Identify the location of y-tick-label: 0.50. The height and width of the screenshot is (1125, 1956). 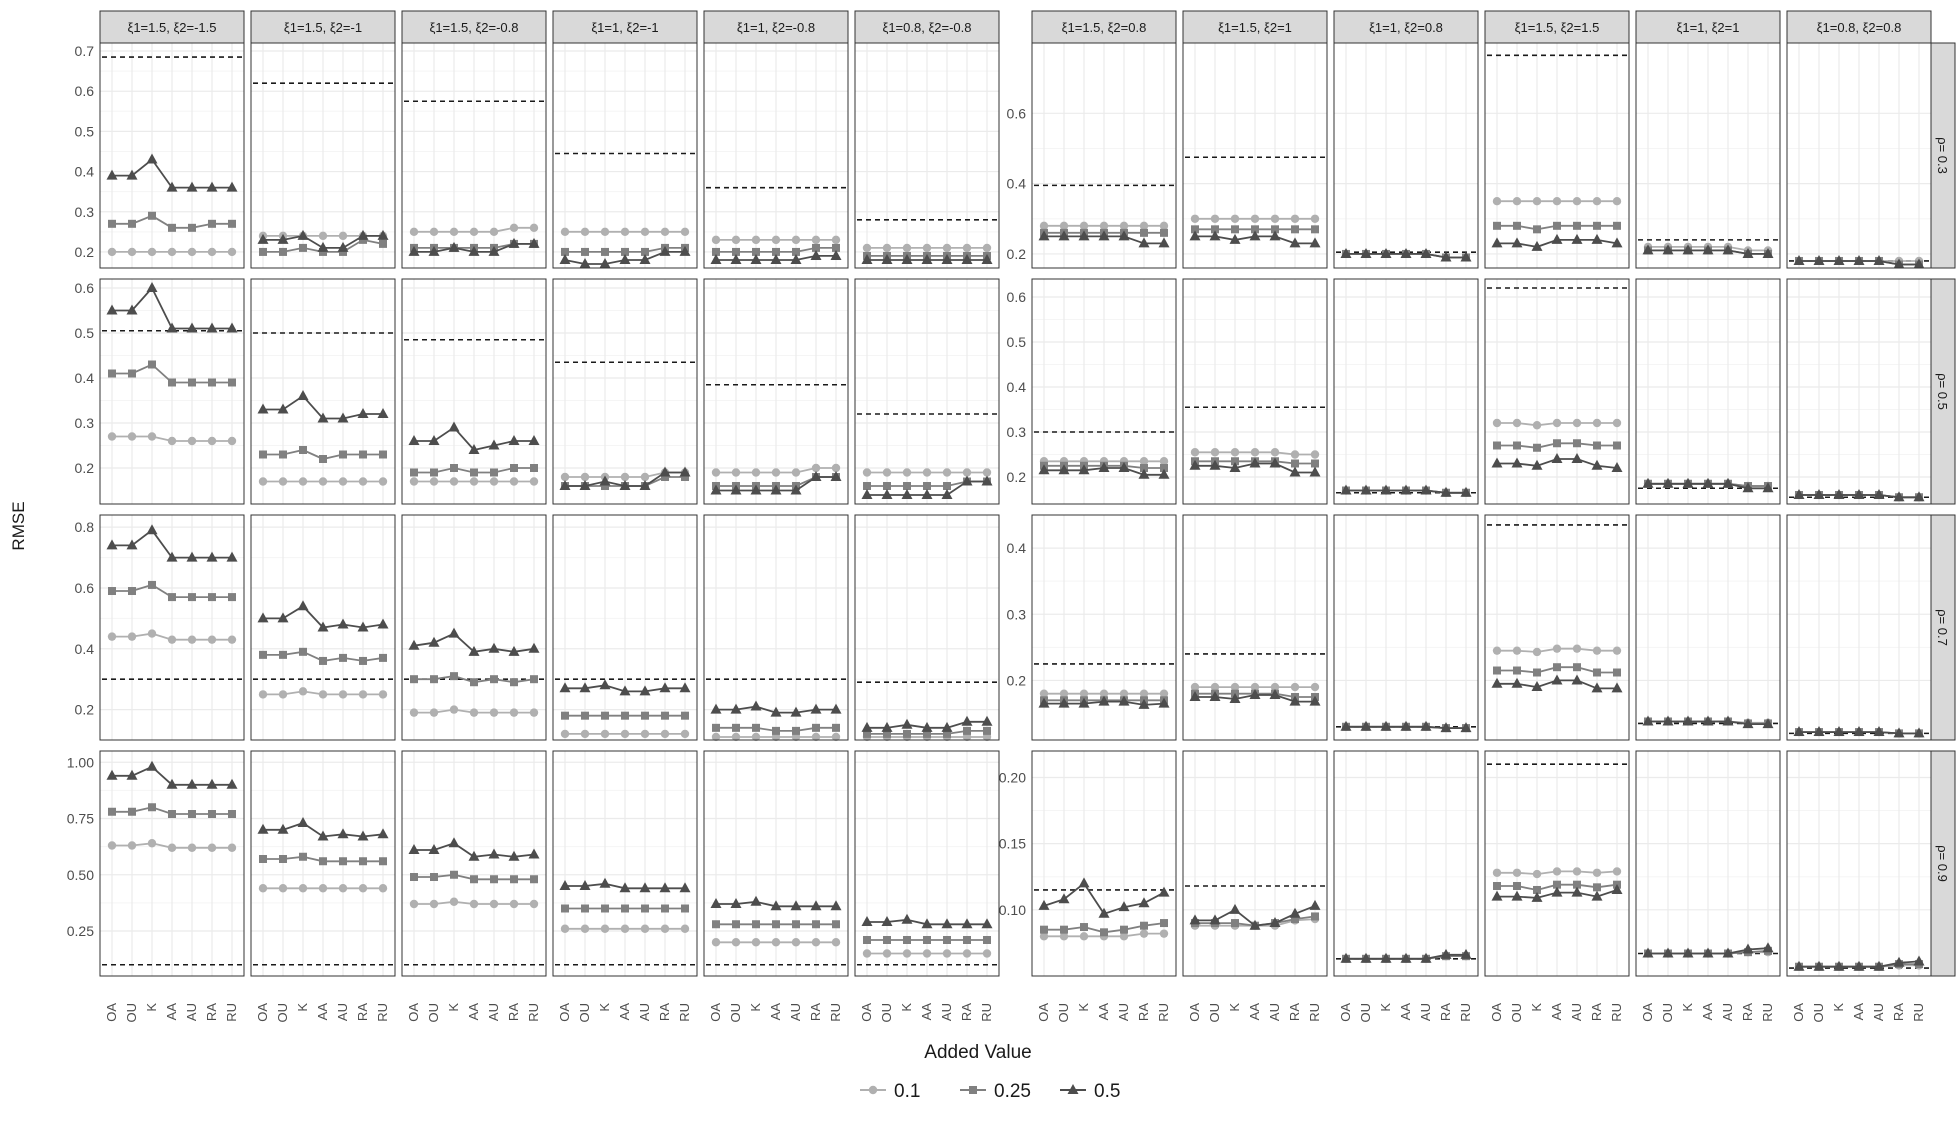
(80, 875).